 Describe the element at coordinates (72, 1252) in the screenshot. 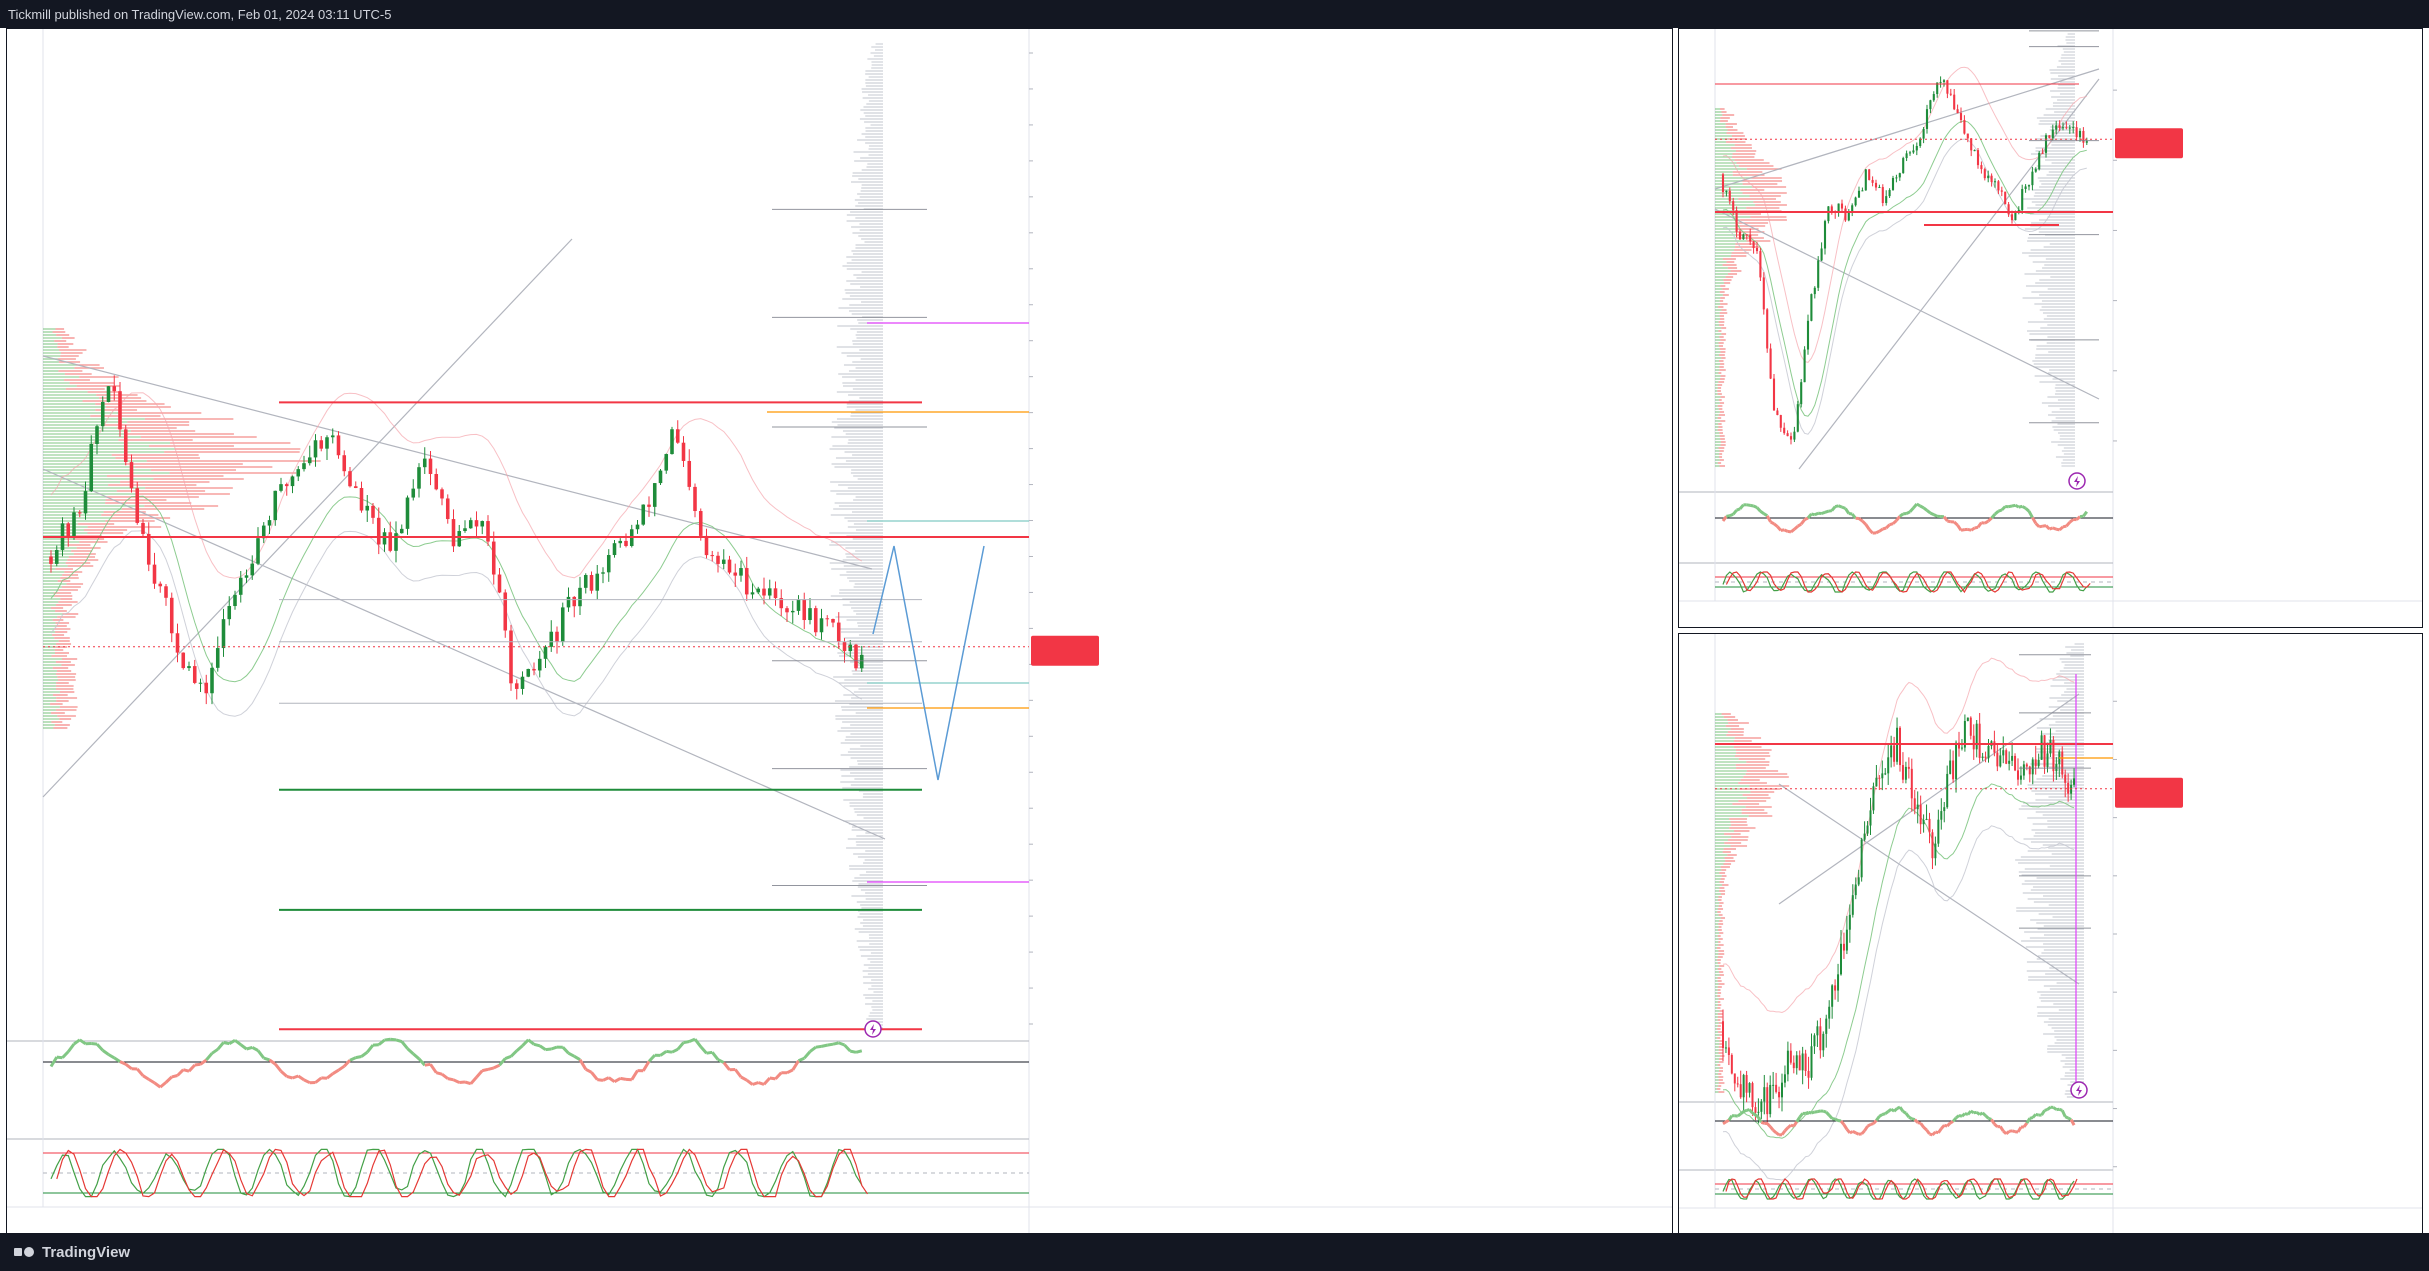

I see `tradingview-logo: TradingView` at that location.